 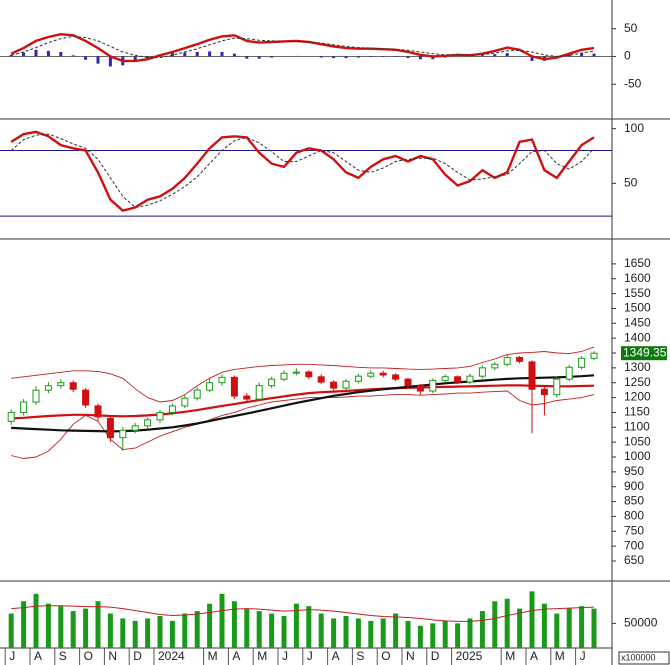 I want to click on y-tick-label: 1400, so click(x=637, y=337).